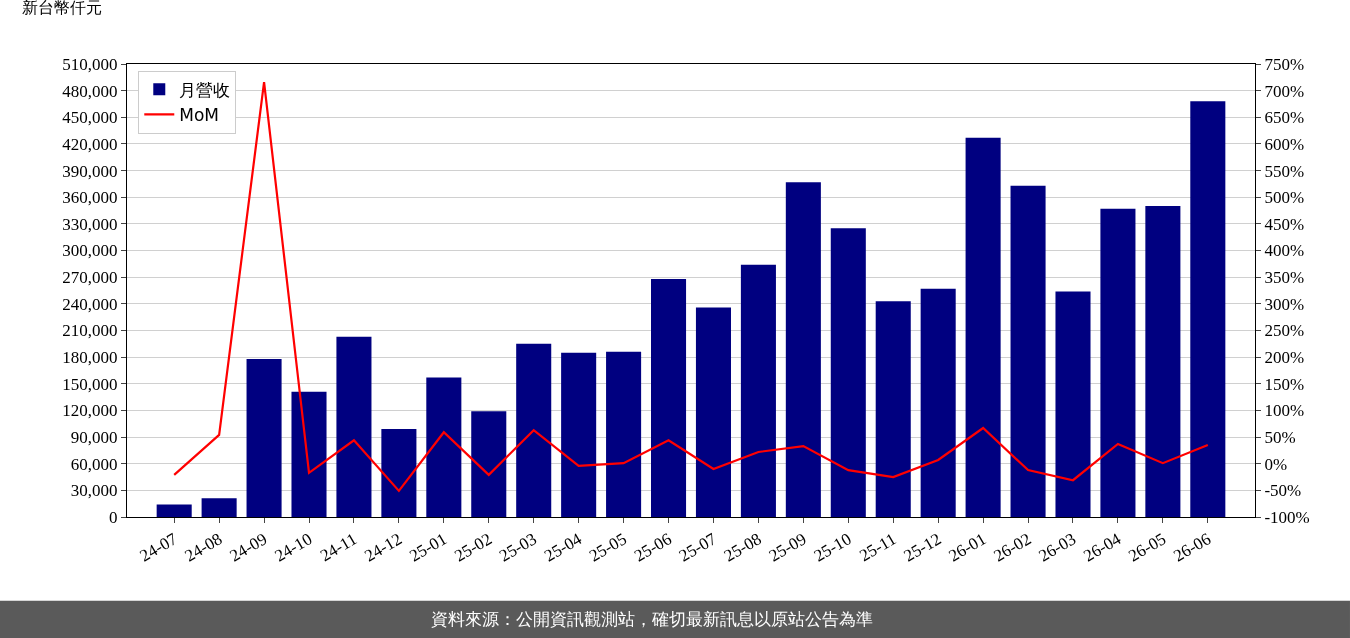  What do you see at coordinates (338, 547) in the screenshot?
I see `x-tick-label: 24-11` at bounding box center [338, 547].